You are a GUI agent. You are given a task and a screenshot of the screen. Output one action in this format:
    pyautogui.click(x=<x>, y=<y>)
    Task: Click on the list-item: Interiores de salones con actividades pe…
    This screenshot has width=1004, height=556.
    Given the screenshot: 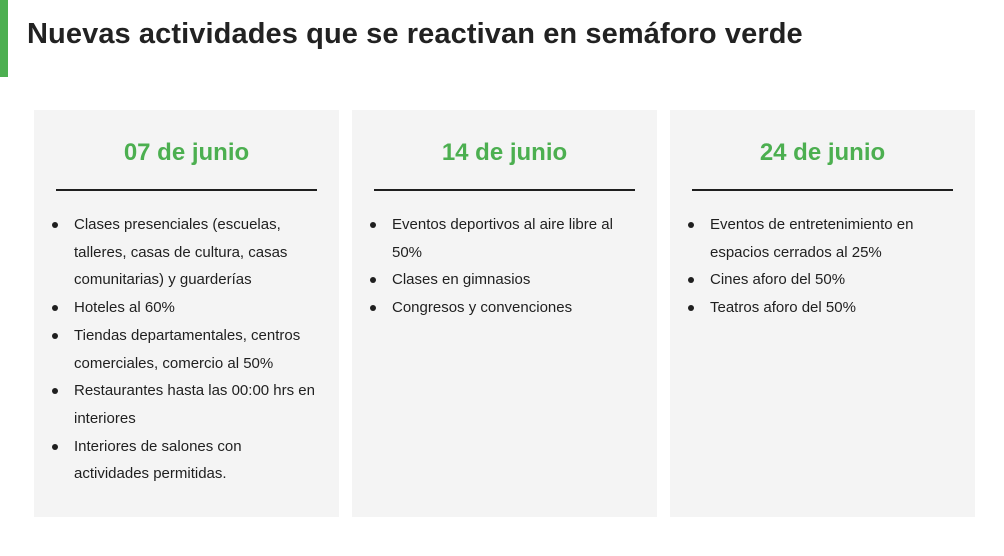 What is the action you would take?
    pyautogui.click(x=185, y=460)
    